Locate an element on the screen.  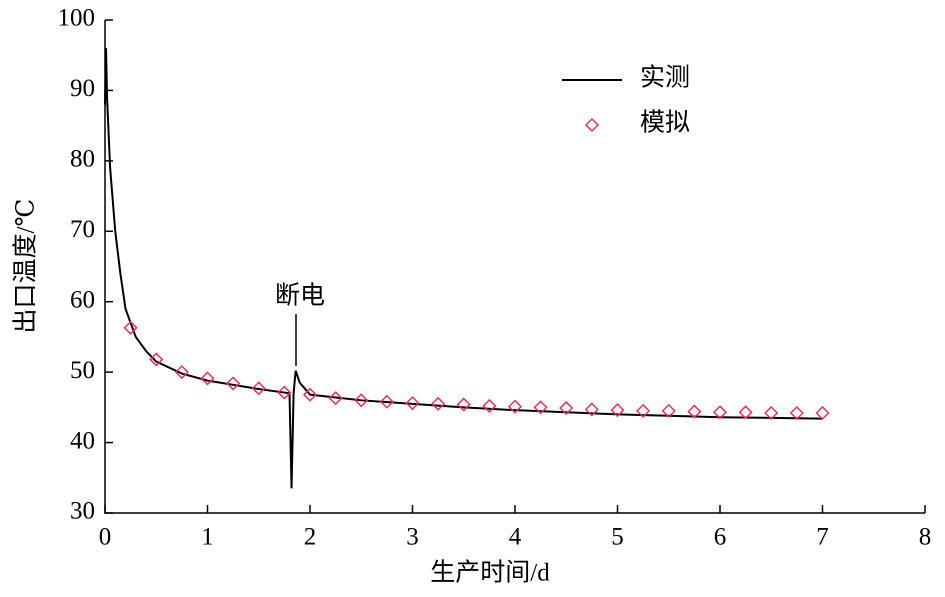
x-tick-label: 0 is located at coordinates (105, 537).